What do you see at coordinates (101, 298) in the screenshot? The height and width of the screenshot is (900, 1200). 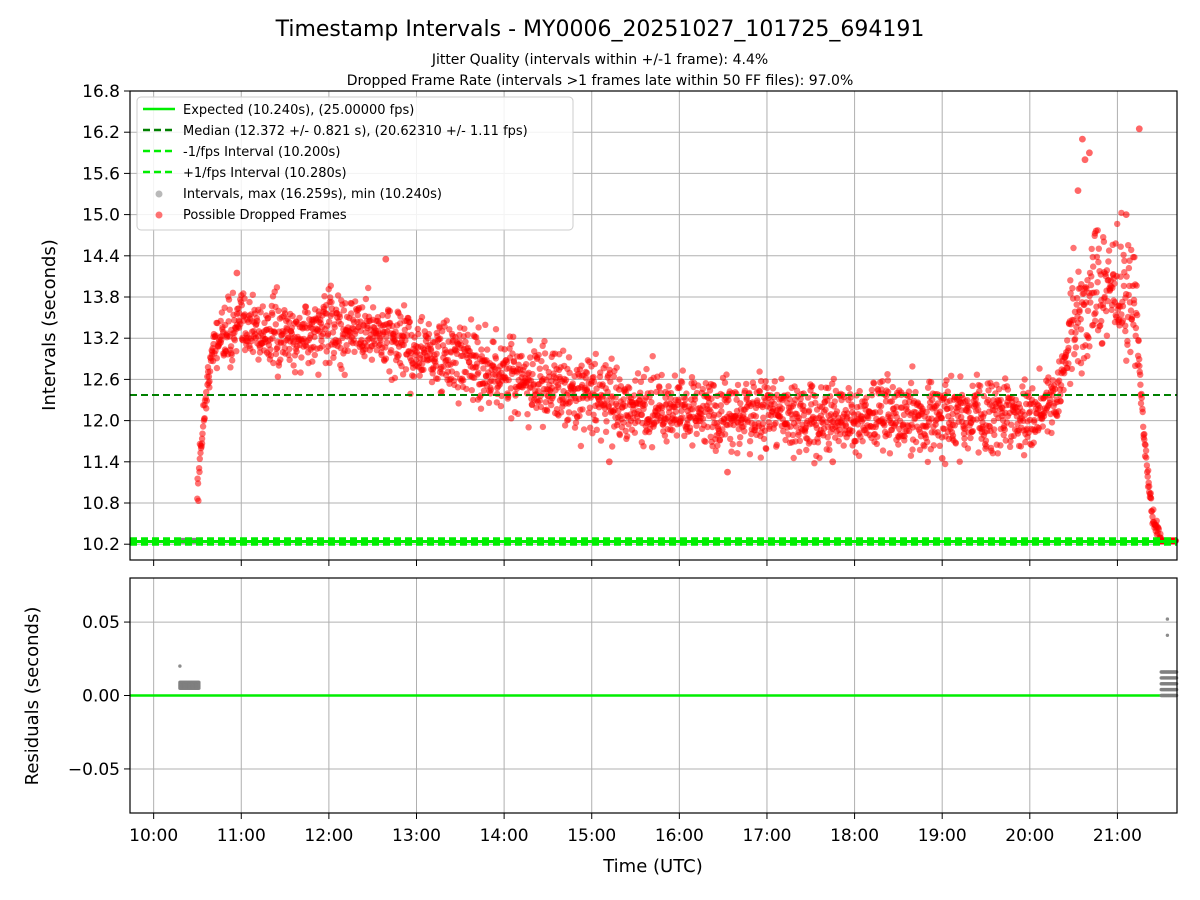 I see `y-tick-label: 13.8` at bounding box center [101, 298].